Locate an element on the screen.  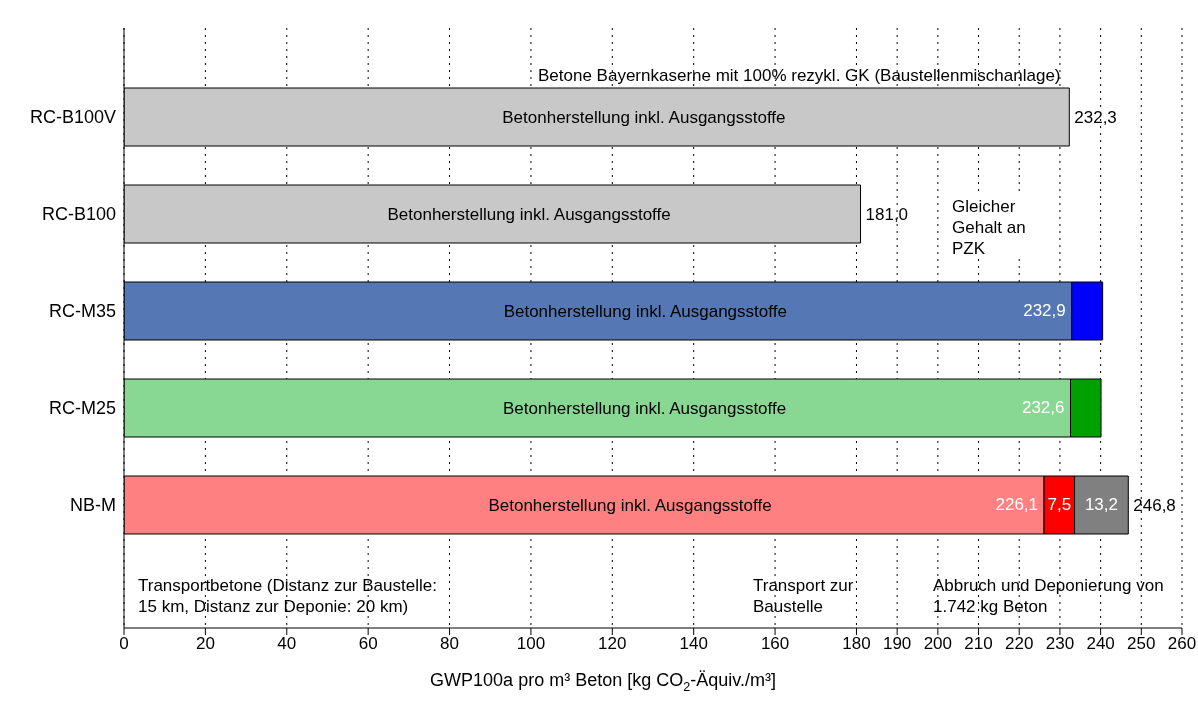
annotation: Betone Bayernkaserne mit 100% rezykl. GK (Baustellenmischanlage) is located at coordinates (800, 75).